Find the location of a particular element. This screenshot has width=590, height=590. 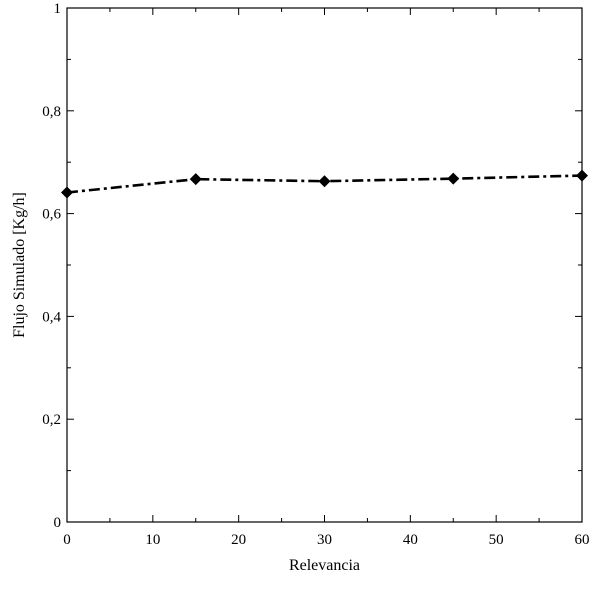

y-tick-label: 1 is located at coordinates (58, 9).